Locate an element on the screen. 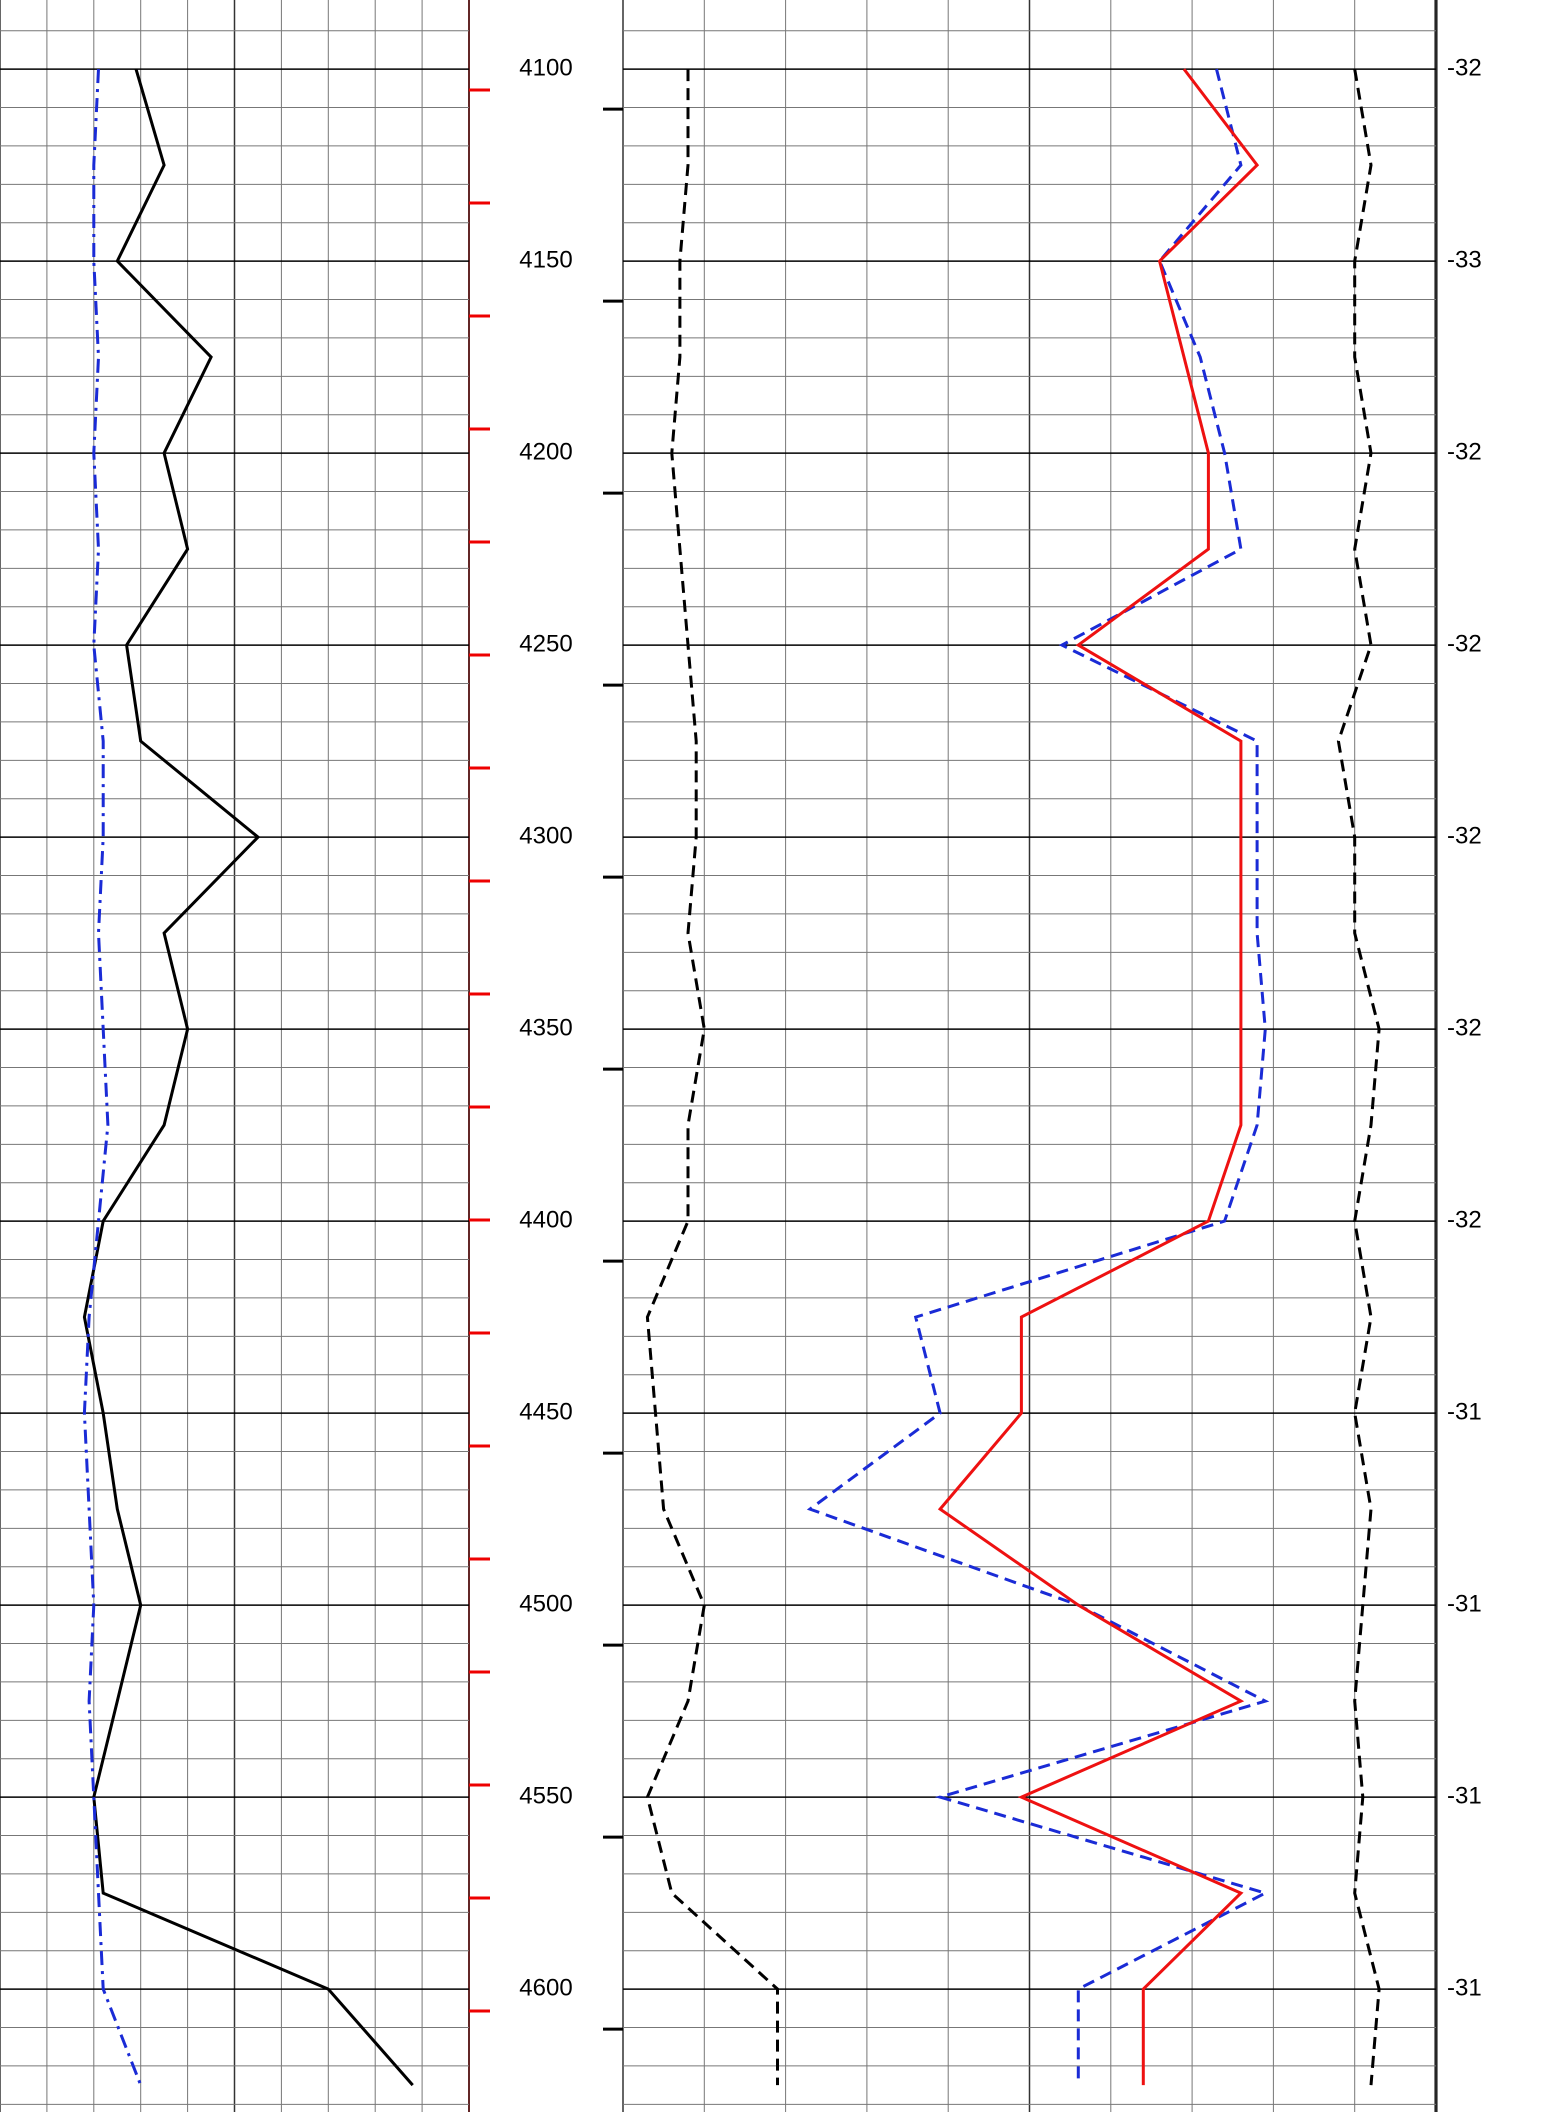  depth-label: 4250 is located at coordinates (545, 643).